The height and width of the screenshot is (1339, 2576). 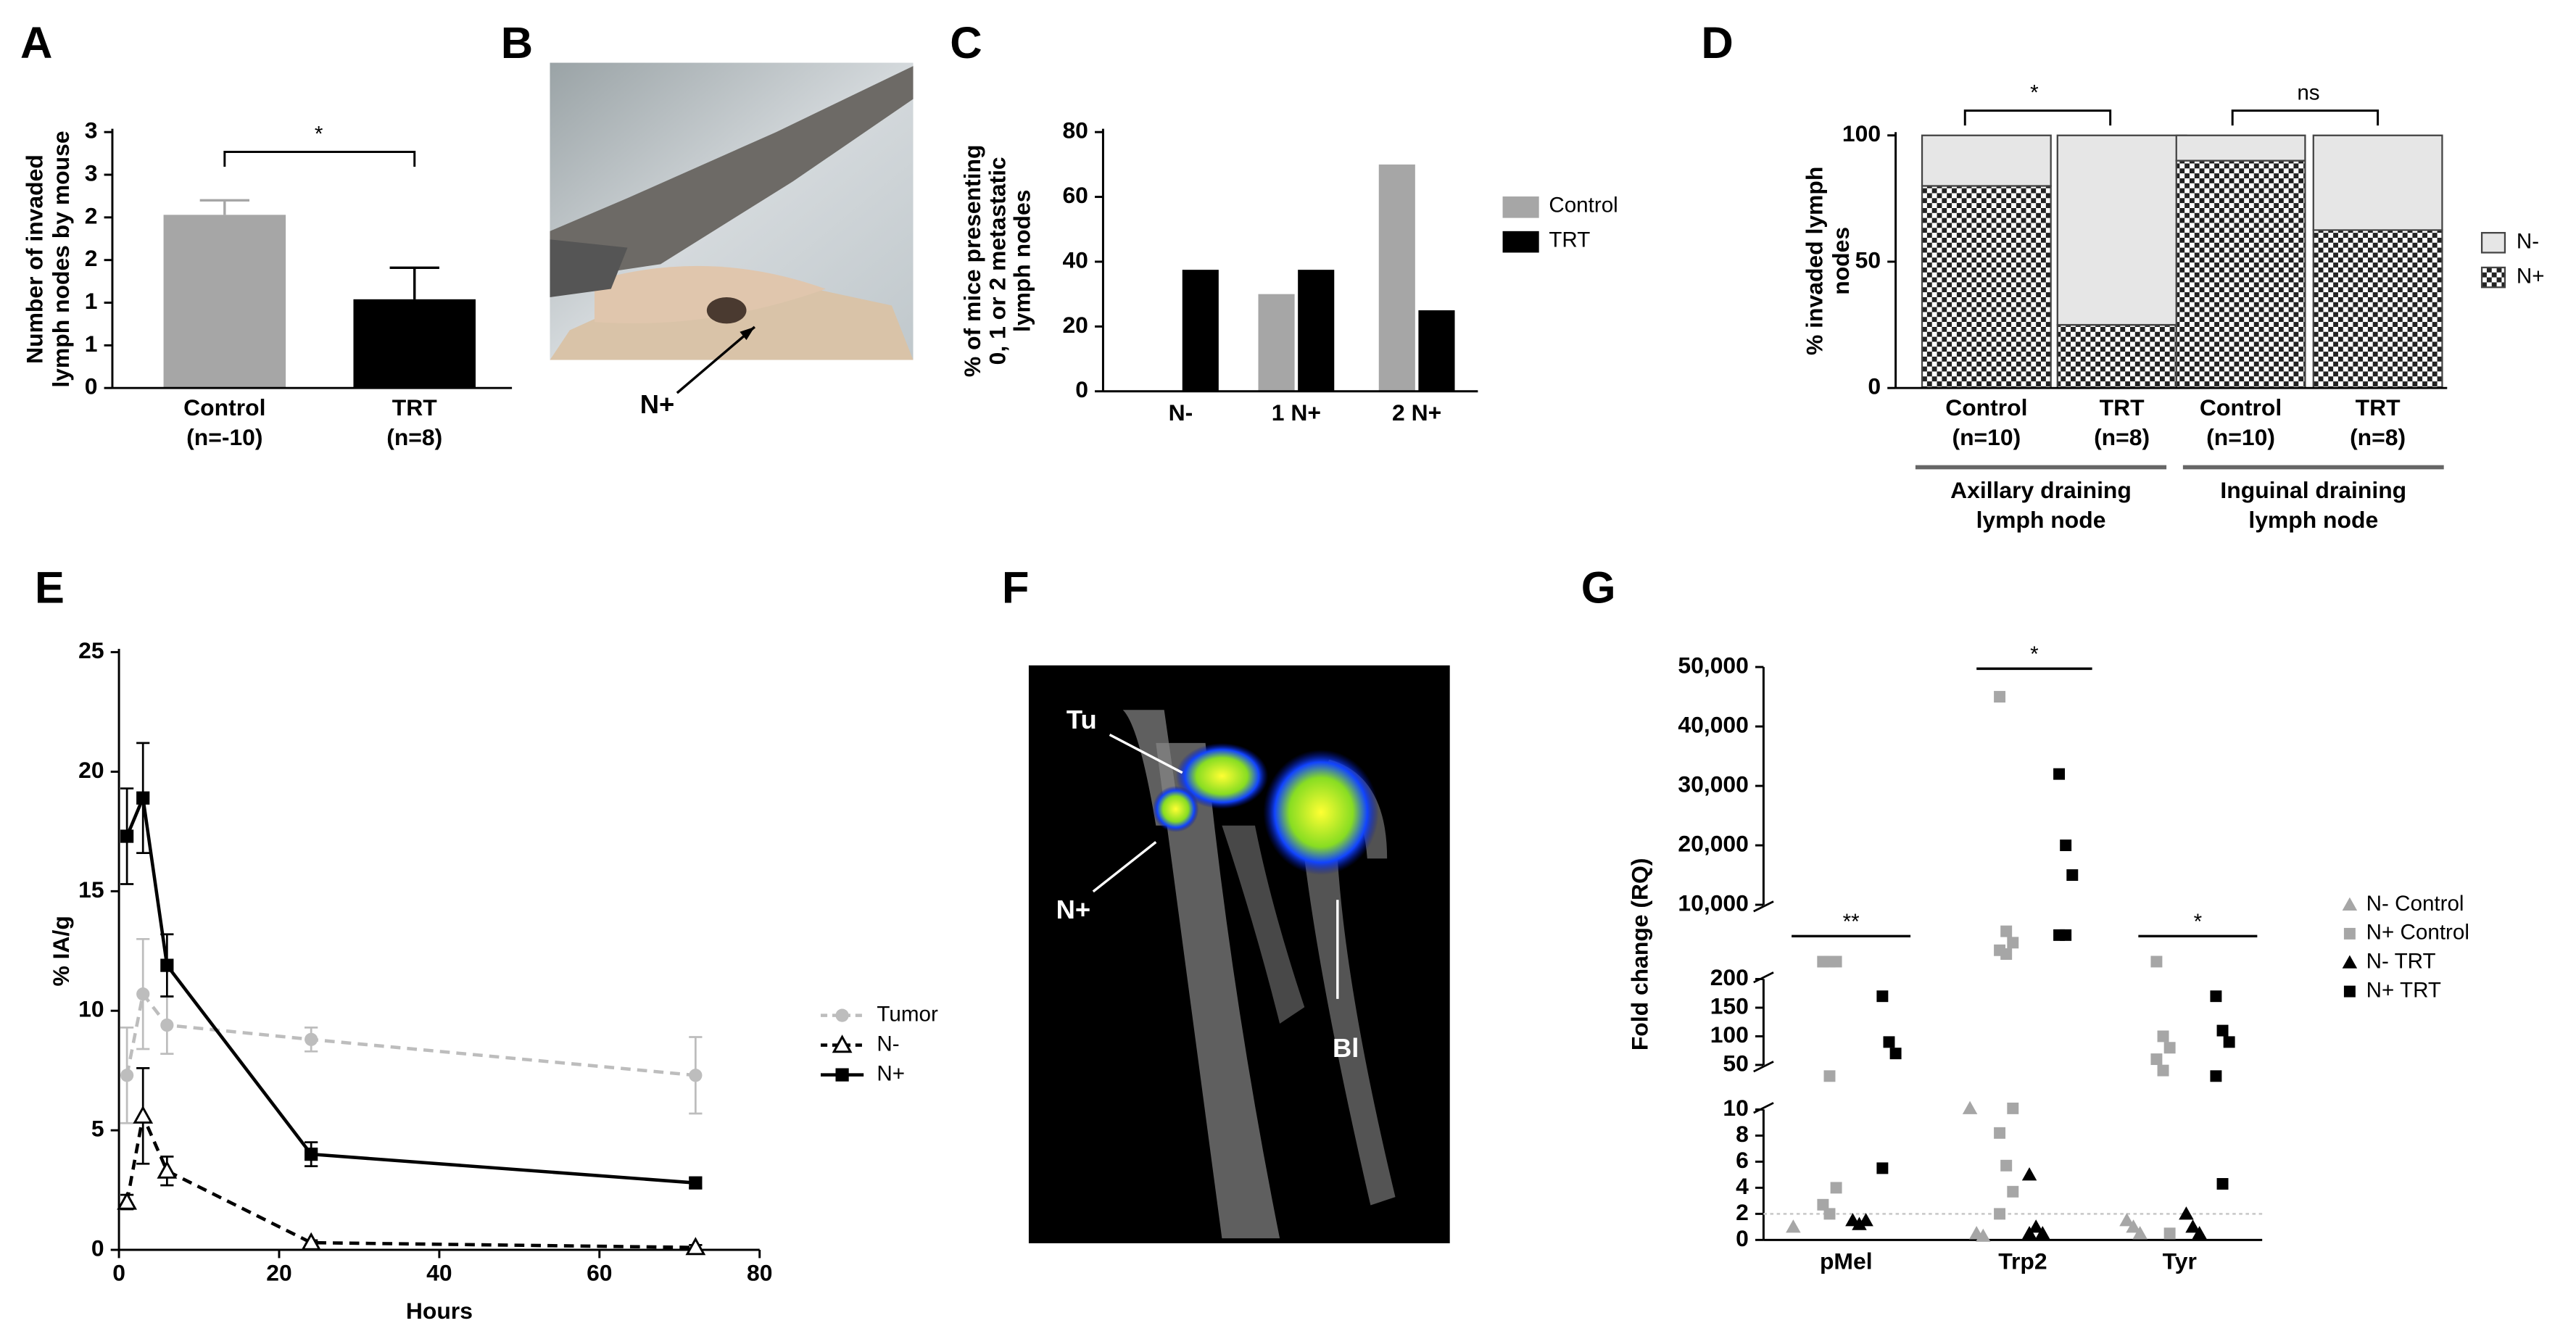 What do you see at coordinates (224, 407) in the screenshot?
I see `x-tick-label: Control` at bounding box center [224, 407].